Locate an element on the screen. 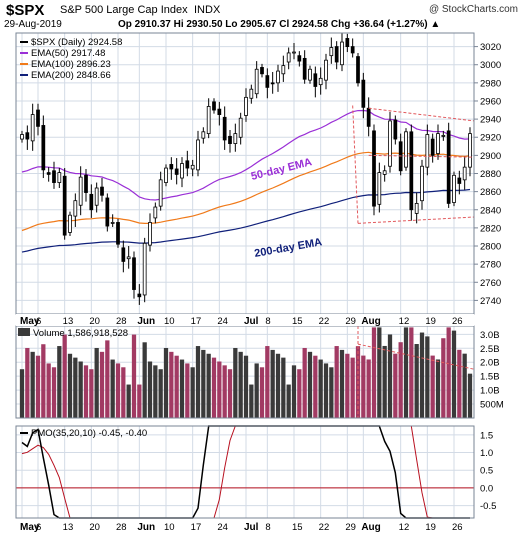 This screenshot has height=542, width=523. date-axis-upper-tick-label: 10 is located at coordinates (169, 321).